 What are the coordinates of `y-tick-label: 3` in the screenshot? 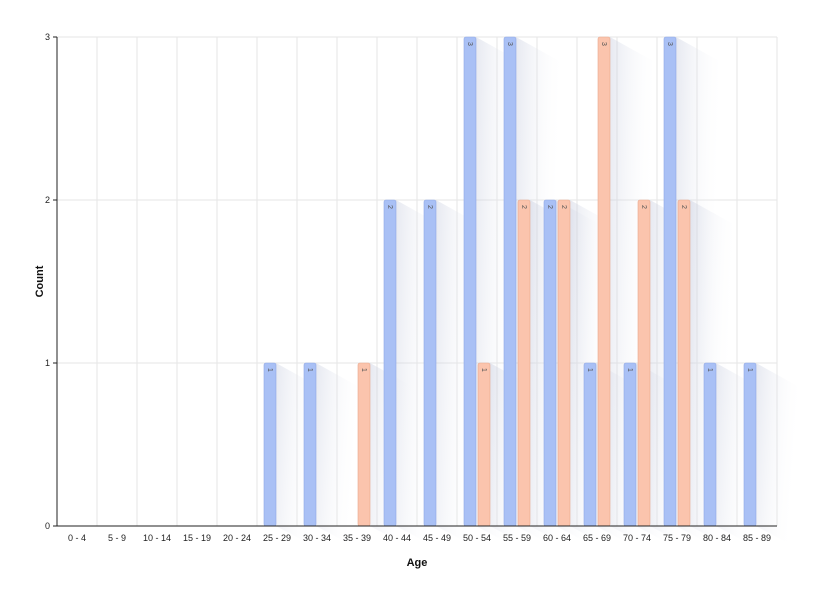 It's located at (47, 37).